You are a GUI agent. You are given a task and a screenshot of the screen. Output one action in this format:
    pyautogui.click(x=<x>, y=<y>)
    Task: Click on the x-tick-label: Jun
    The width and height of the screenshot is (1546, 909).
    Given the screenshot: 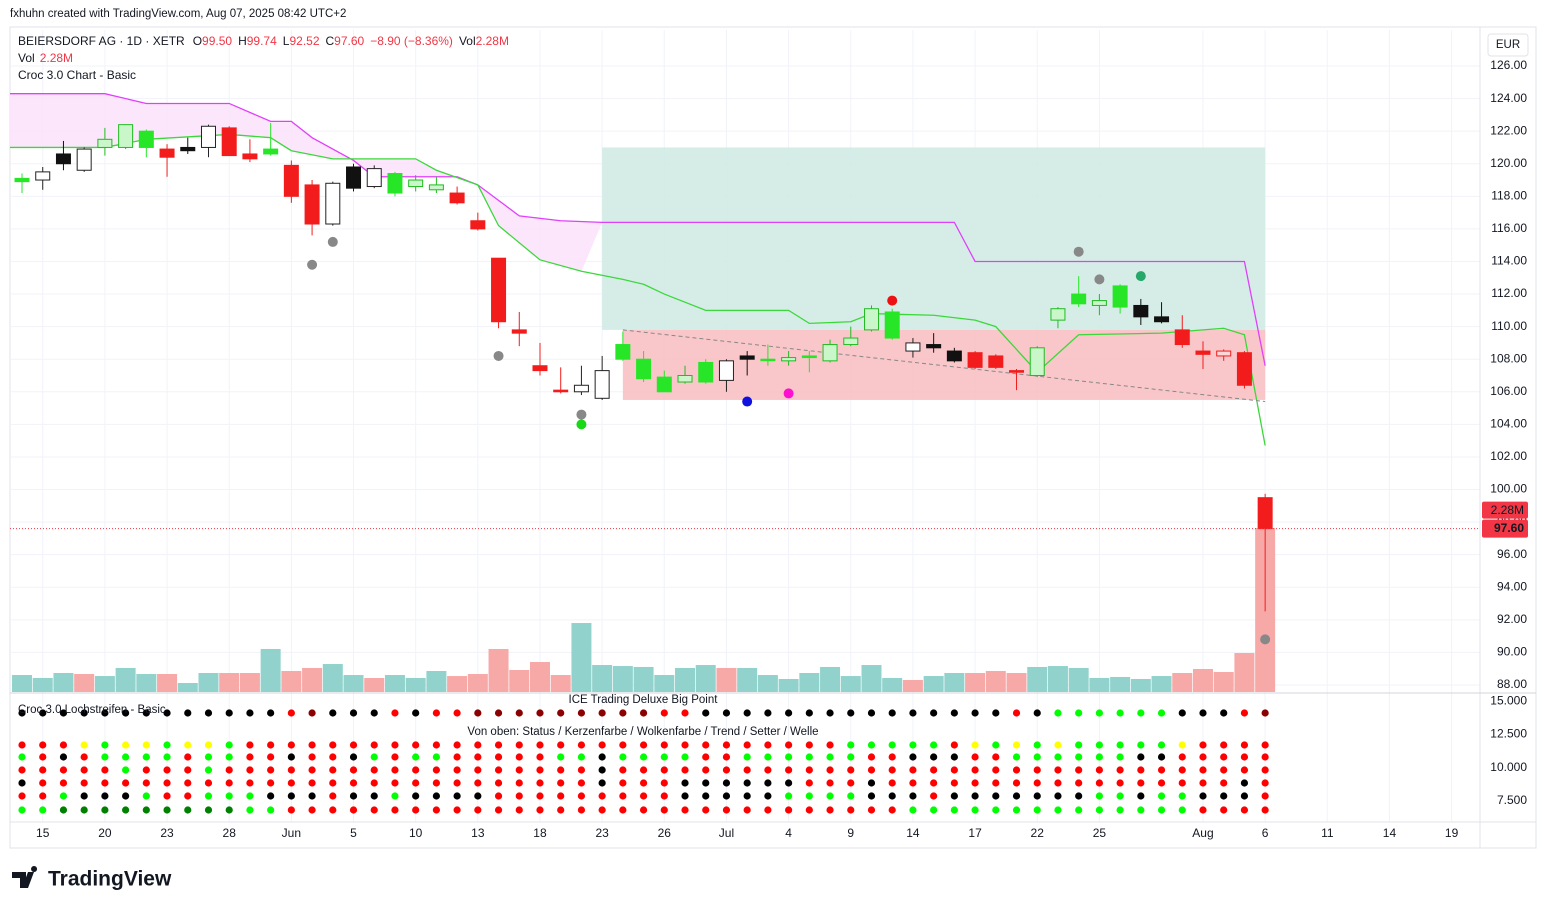 What is the action you would take?
    pyautogui.click(x=291, y=833)
    